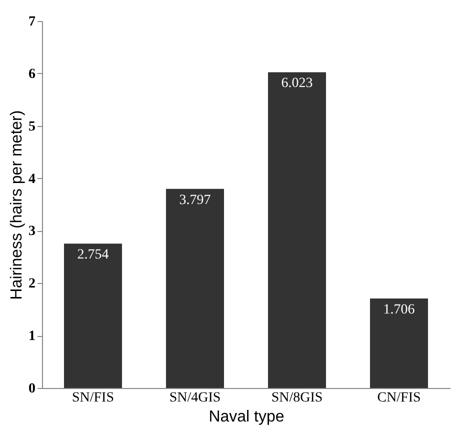 The width and height of the screenshot is (460, 430). I want to click on y-axis-title: Hairiness (hairs per meter), so click(17, 205).